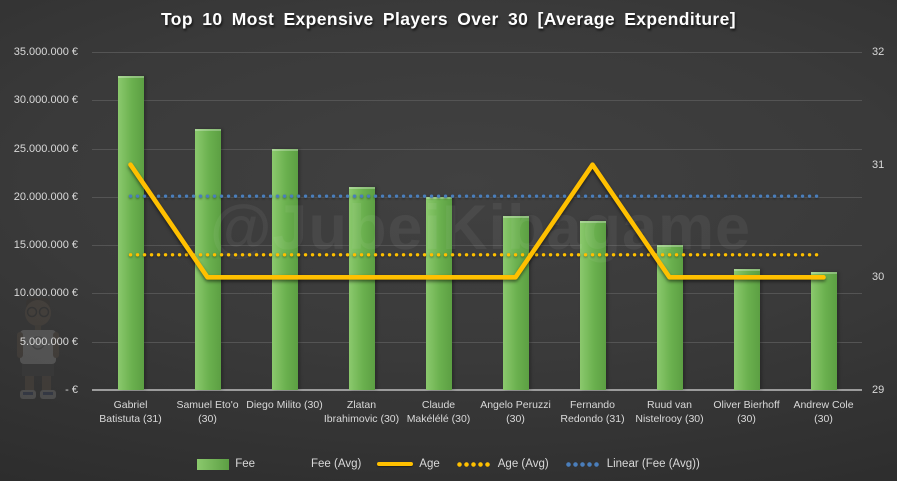 This screenshot has width=897, height=481. Describe the element at coordinates (746, 412) in the screenshot. I see `x-axis-category-label: Oliver Bierhoff (30)` at that location.